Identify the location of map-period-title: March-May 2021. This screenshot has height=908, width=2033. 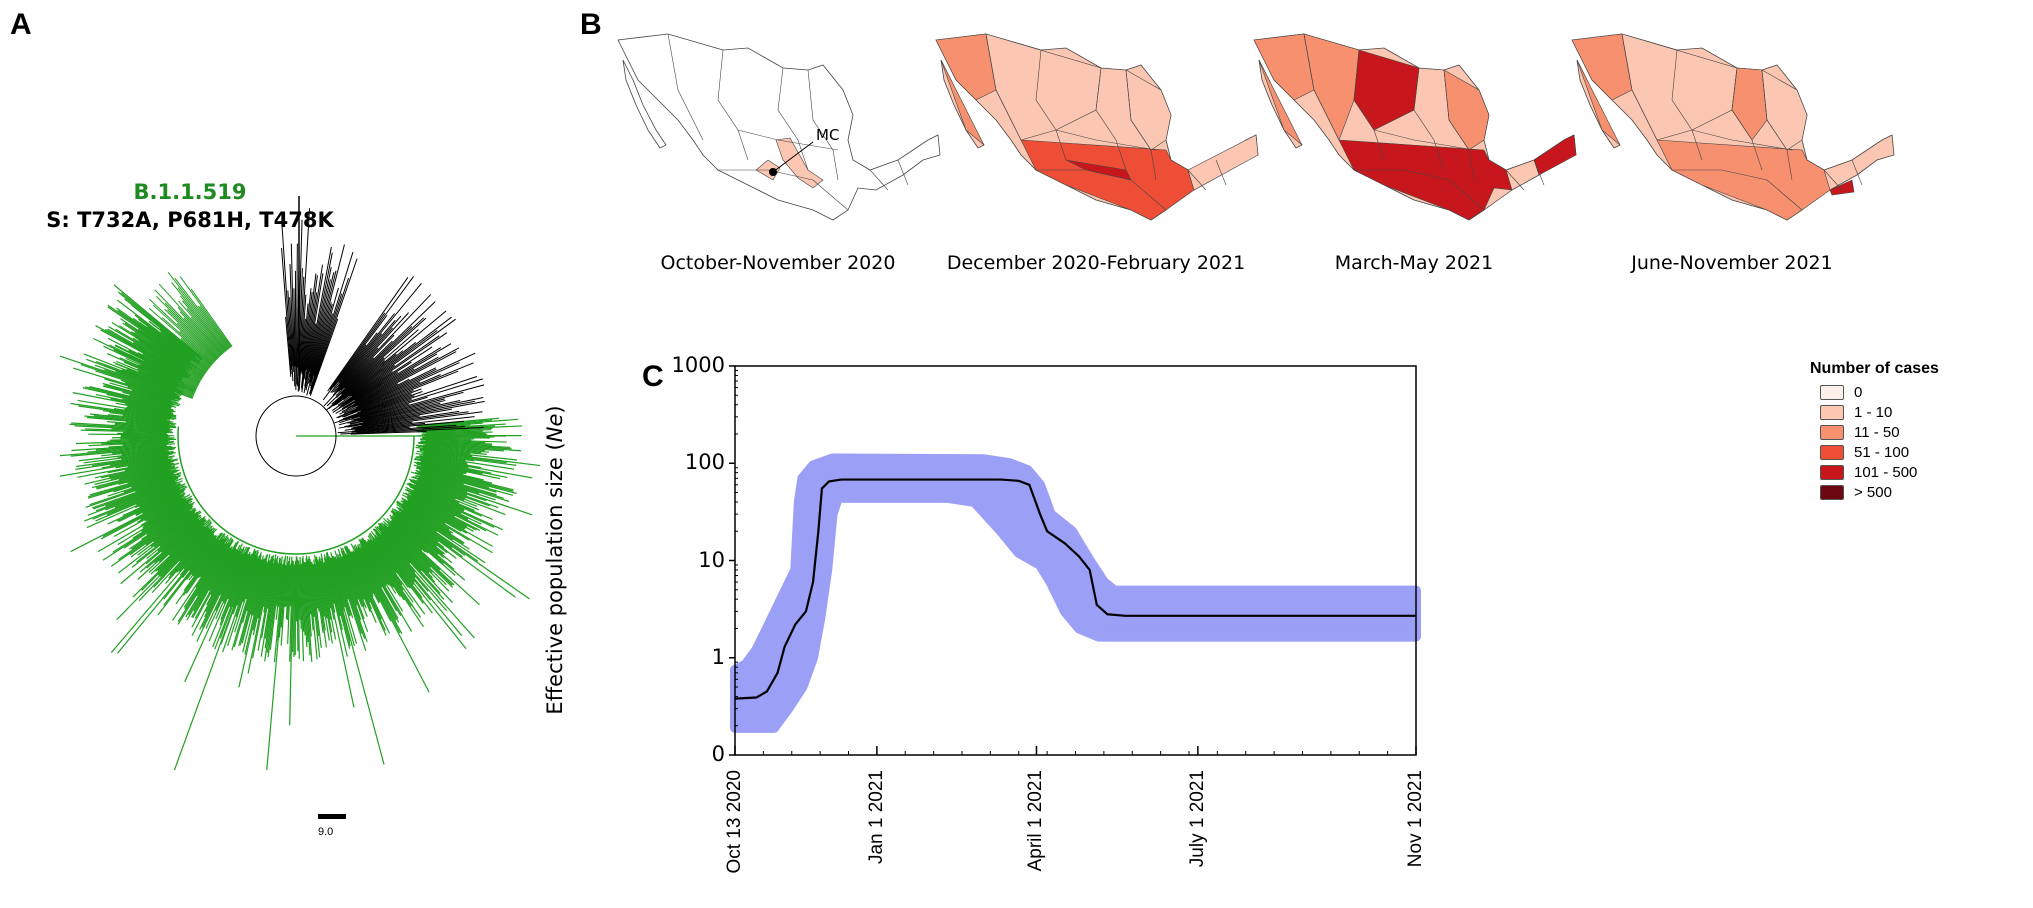
(1414, 263).